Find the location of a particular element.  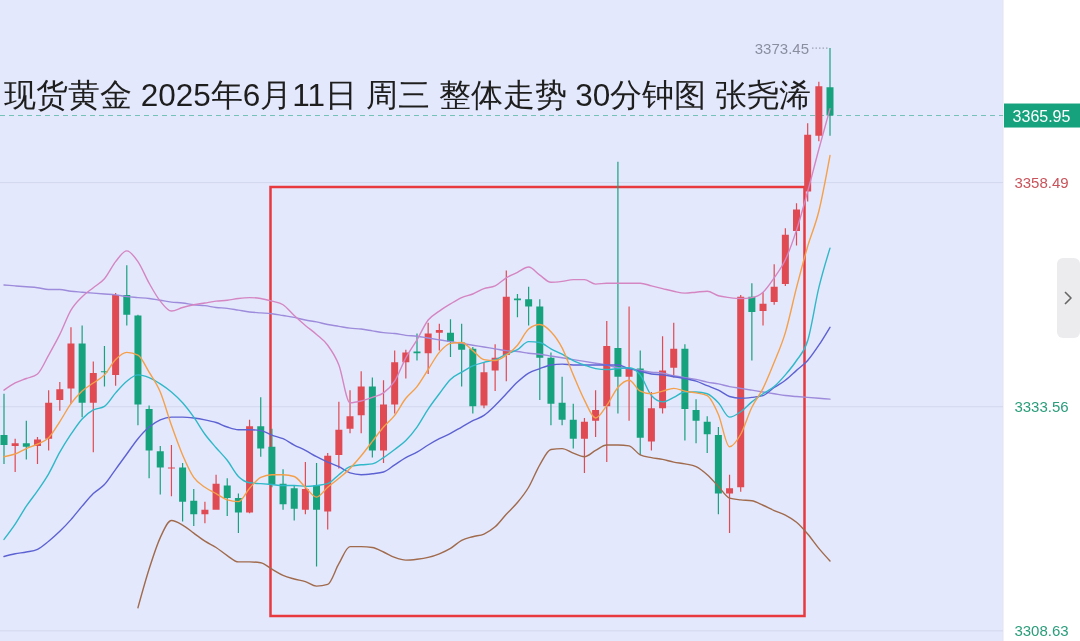

y-tick-label: 3333.56 is located at coordinates (1041, 407).